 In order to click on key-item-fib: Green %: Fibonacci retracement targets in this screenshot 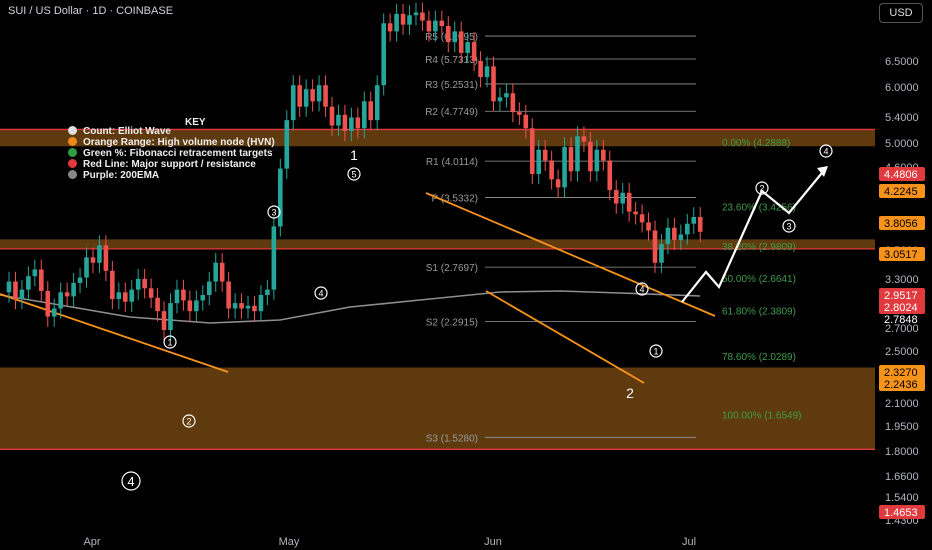, I will do `click(170, 153)`.